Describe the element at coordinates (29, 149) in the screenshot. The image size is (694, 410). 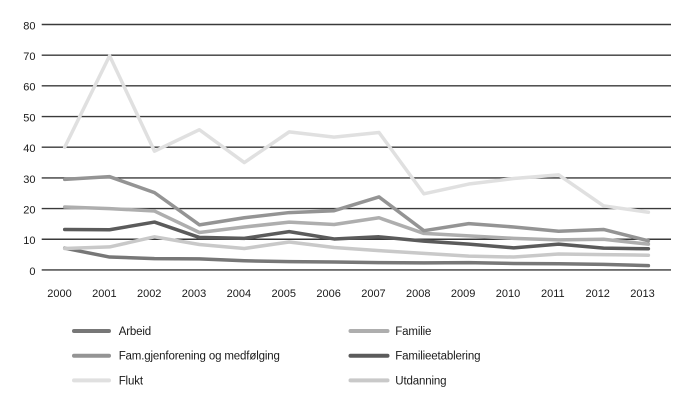
I see `svg-text: 40` at that location.